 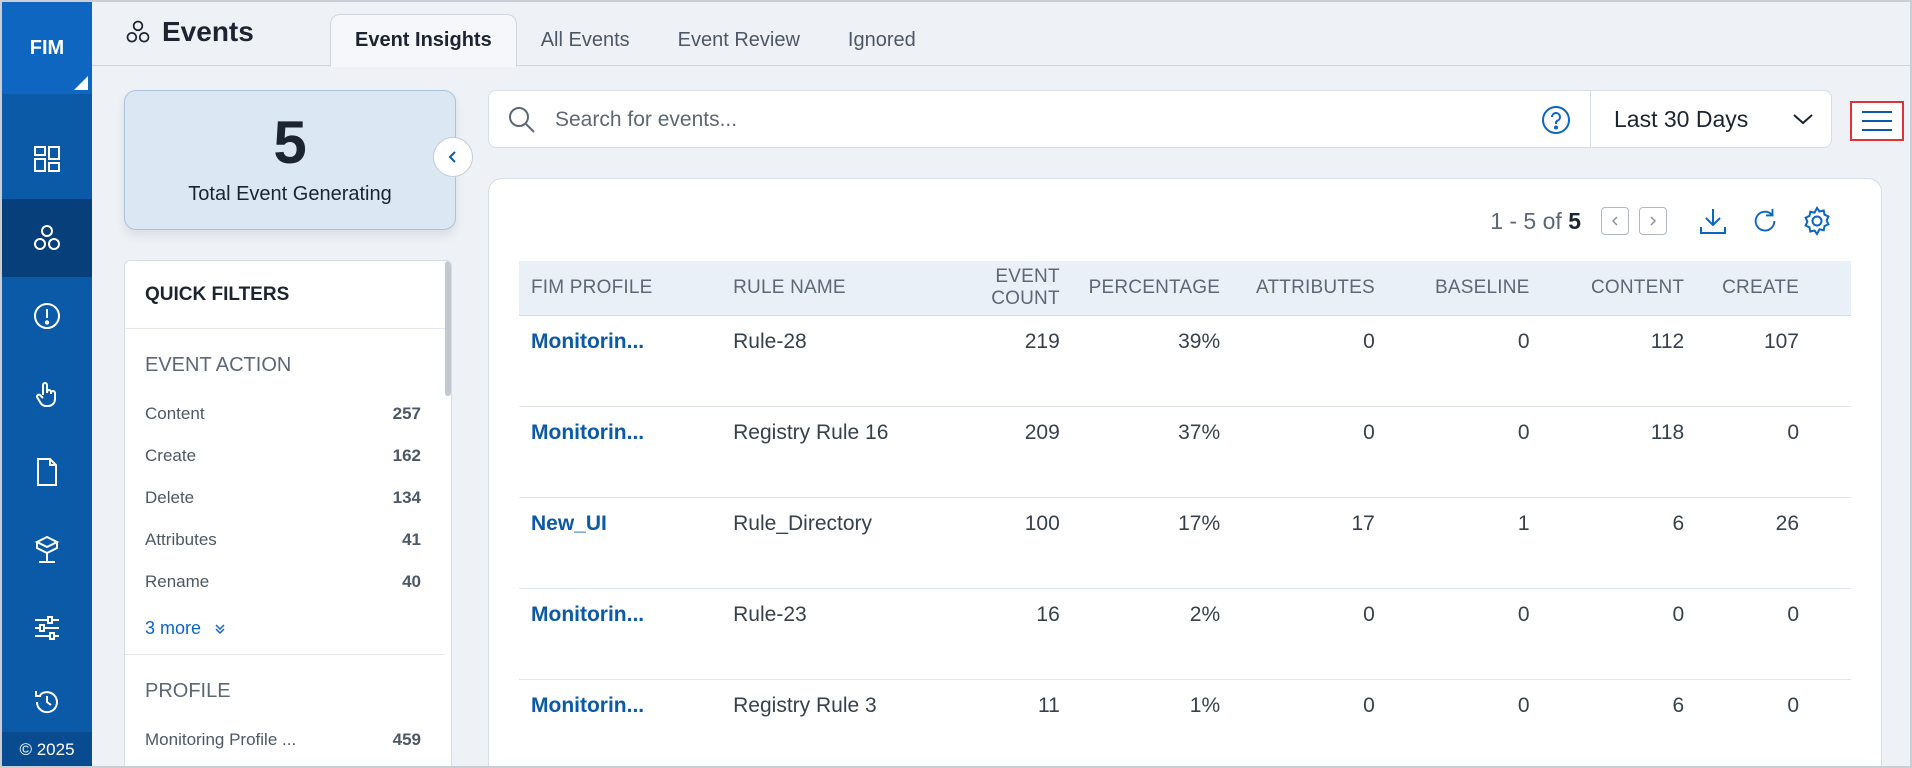 What do you see at coordinates (1877, 121) in the screenshot?
I see `menu-button` at bounding box center [1877, 121].